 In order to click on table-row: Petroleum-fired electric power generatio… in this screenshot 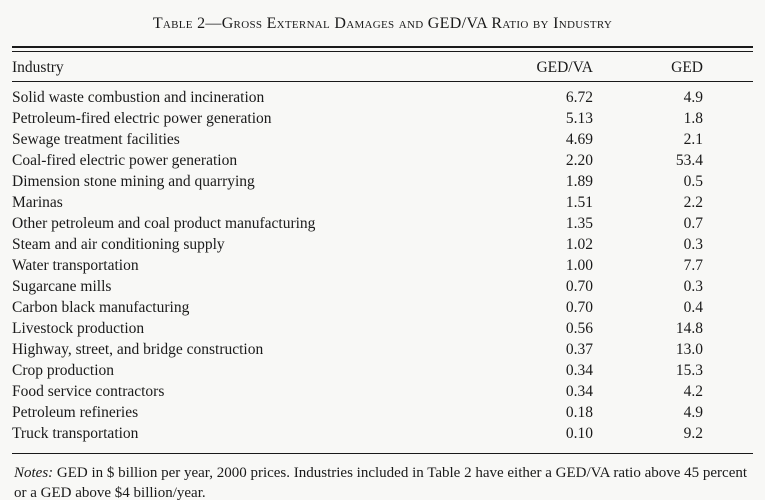, I will do `click(382, 118)`.